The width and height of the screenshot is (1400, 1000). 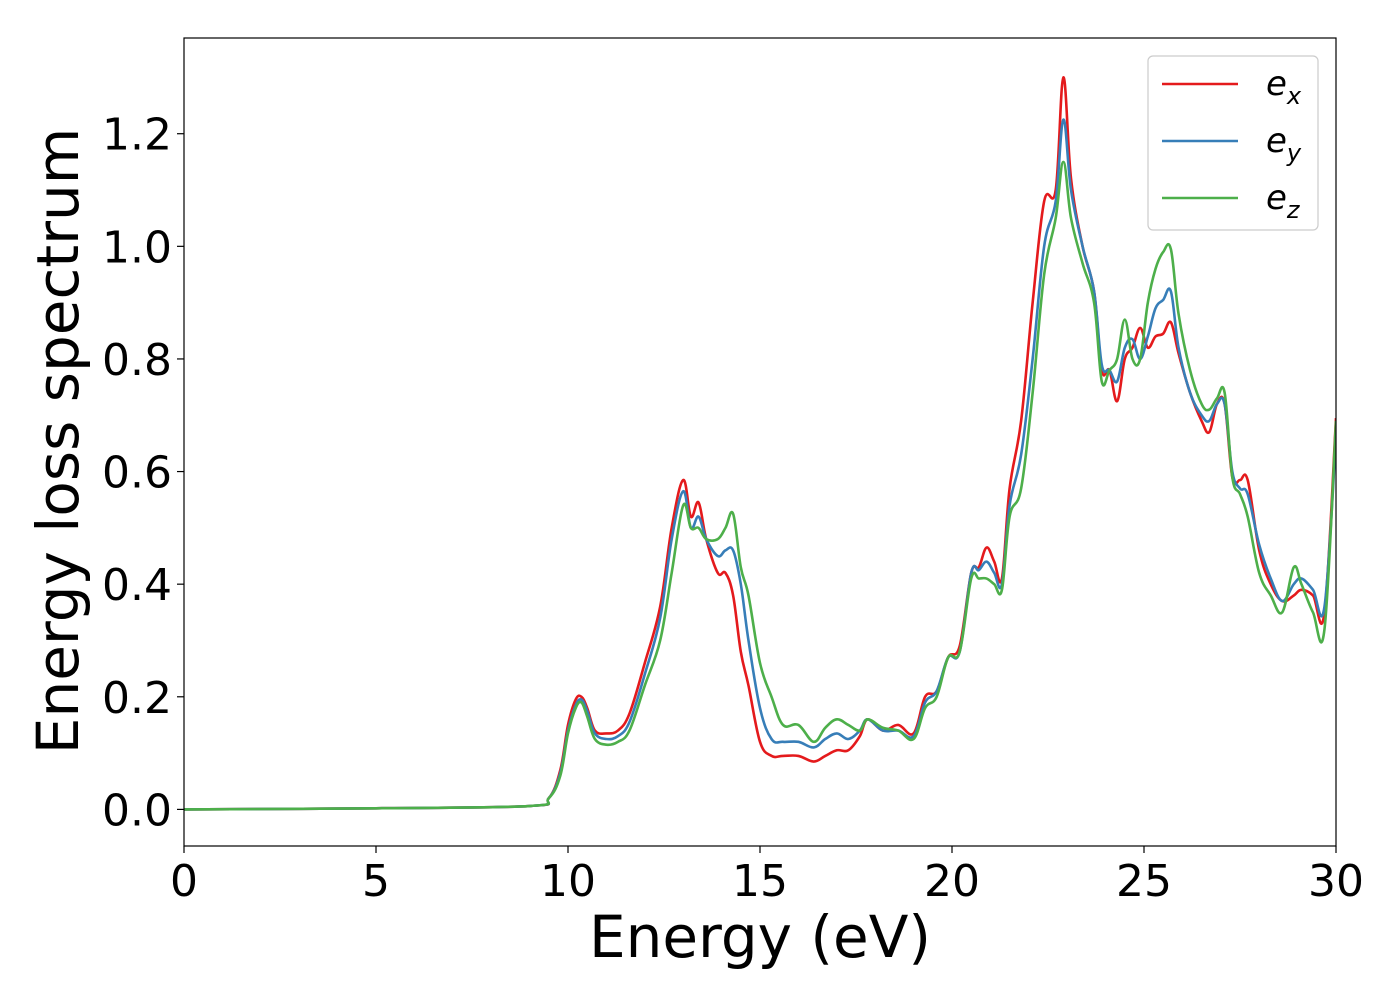 I want to click on y-tick-label: 1.2, so click(x=137, y=135).